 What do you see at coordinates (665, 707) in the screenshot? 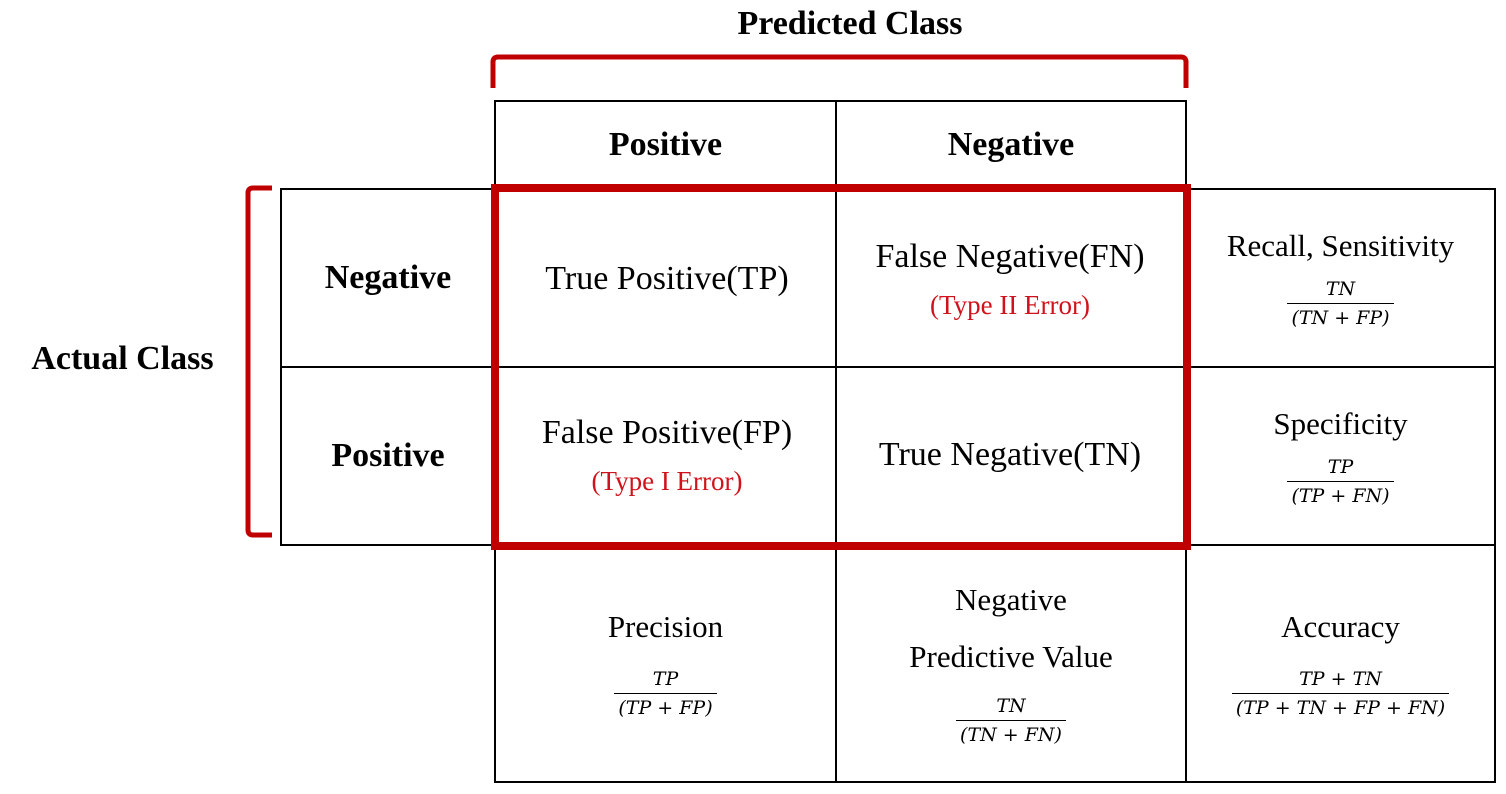
I see `formula-denominator: (TP + FP)` at bounding box center [665, 707].